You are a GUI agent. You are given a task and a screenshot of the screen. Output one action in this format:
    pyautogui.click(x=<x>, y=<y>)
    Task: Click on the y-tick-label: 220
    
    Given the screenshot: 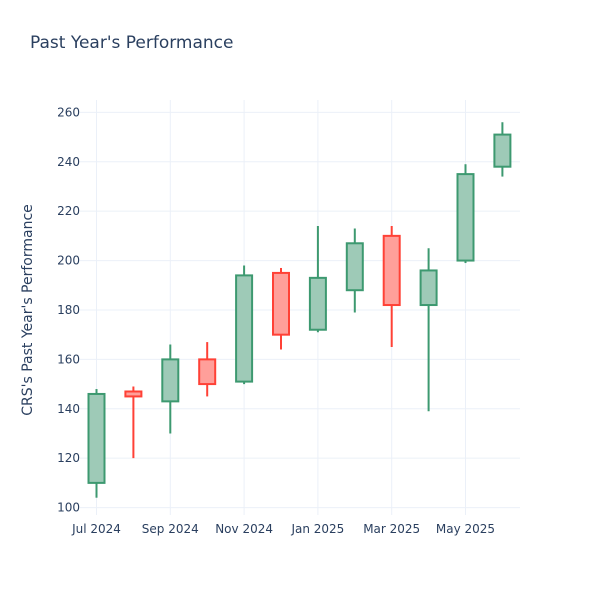 What is the action you would take?
    pyautogui.click(x=68, y=211)
    